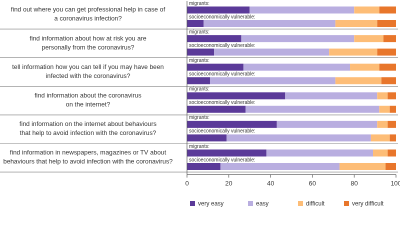 The height and width of the screenshot is (240, 400). Describe the element at coordinates (229, 183) in the screenshot. I see `x-tick-label: 20` at that location.